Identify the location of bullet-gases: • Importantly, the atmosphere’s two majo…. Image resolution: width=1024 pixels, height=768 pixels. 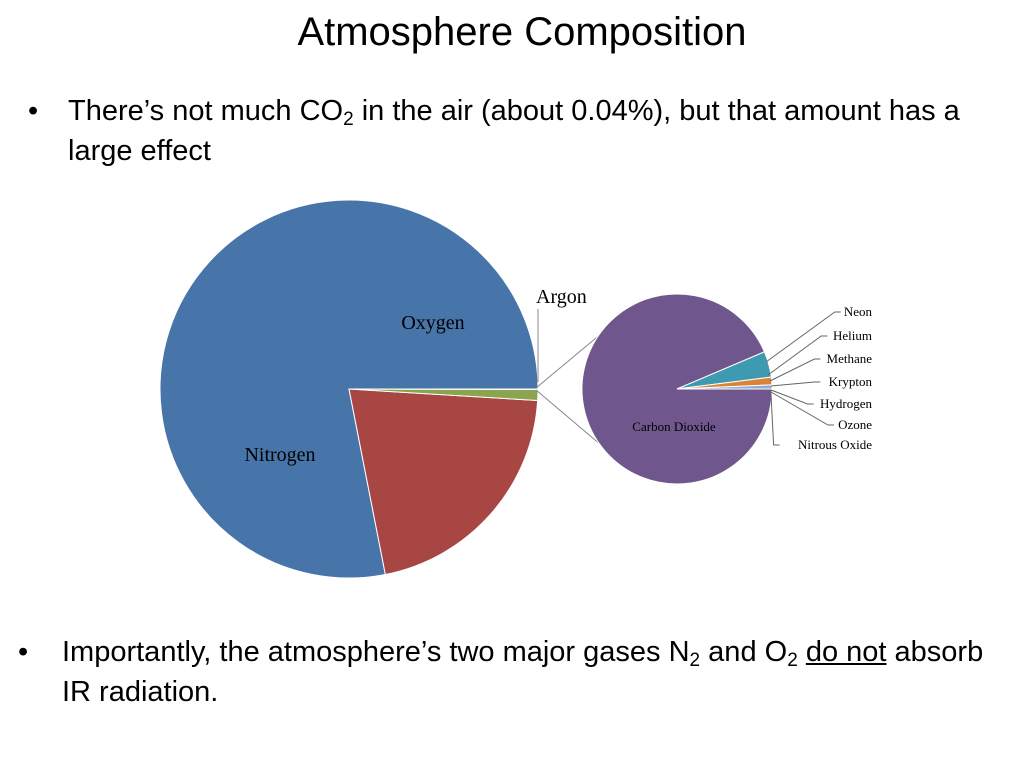
(510, 672).